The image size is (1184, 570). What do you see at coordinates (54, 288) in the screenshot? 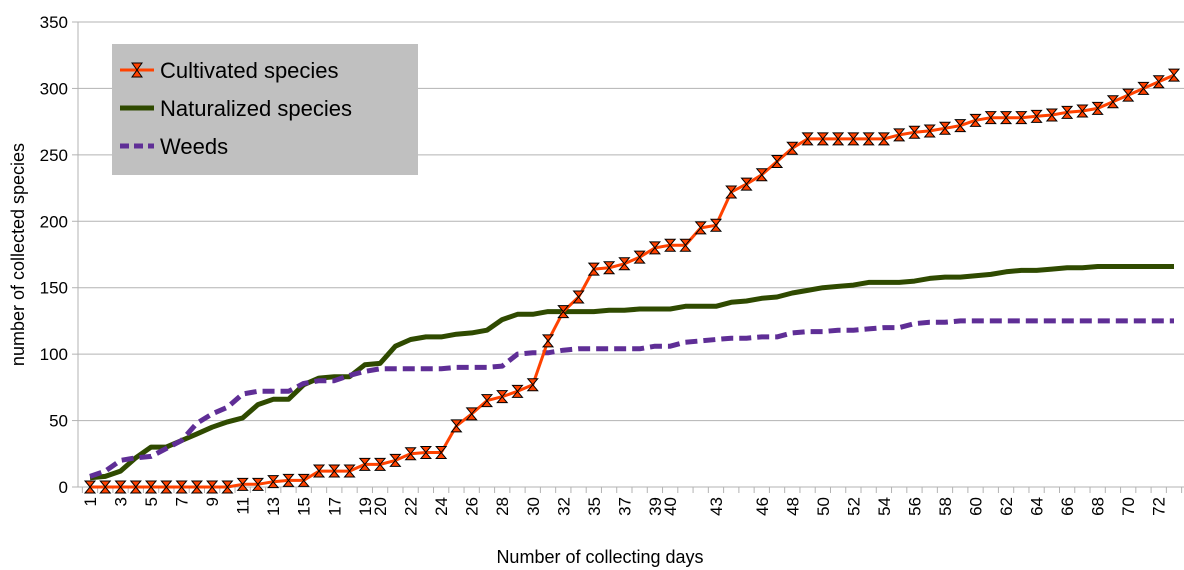
I see `y-tick-label: 150` at bounding box center [54, 288].